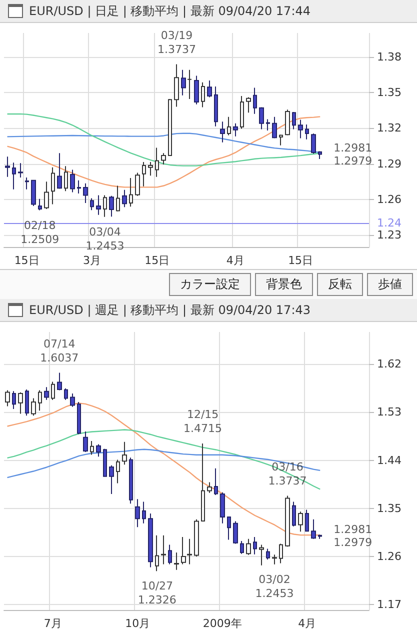 The height and width of the screenshot is (633, 417). Describe the element at coordinates (389, 57) in the screenshot. I see `y-tick-label: 1.38` at that location.